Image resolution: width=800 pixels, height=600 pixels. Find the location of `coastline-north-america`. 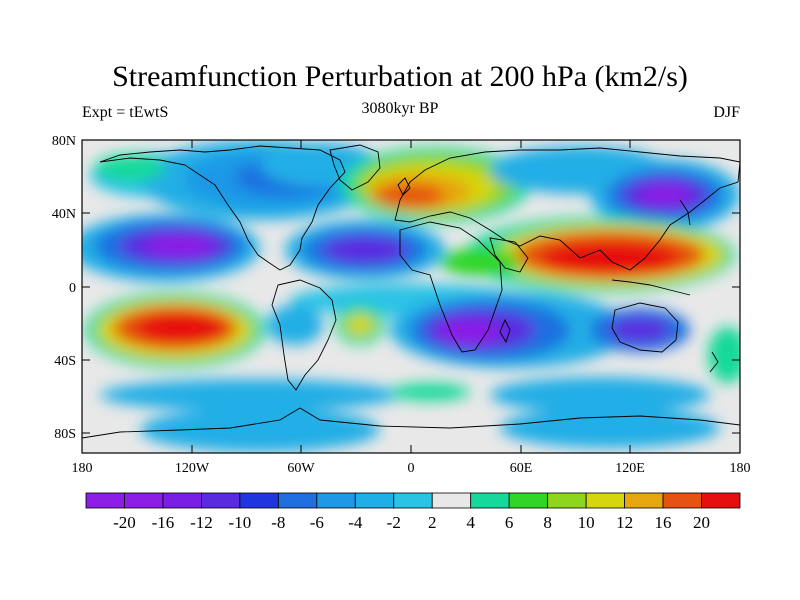

coastline-north-america is located at coordinates (222, 208).